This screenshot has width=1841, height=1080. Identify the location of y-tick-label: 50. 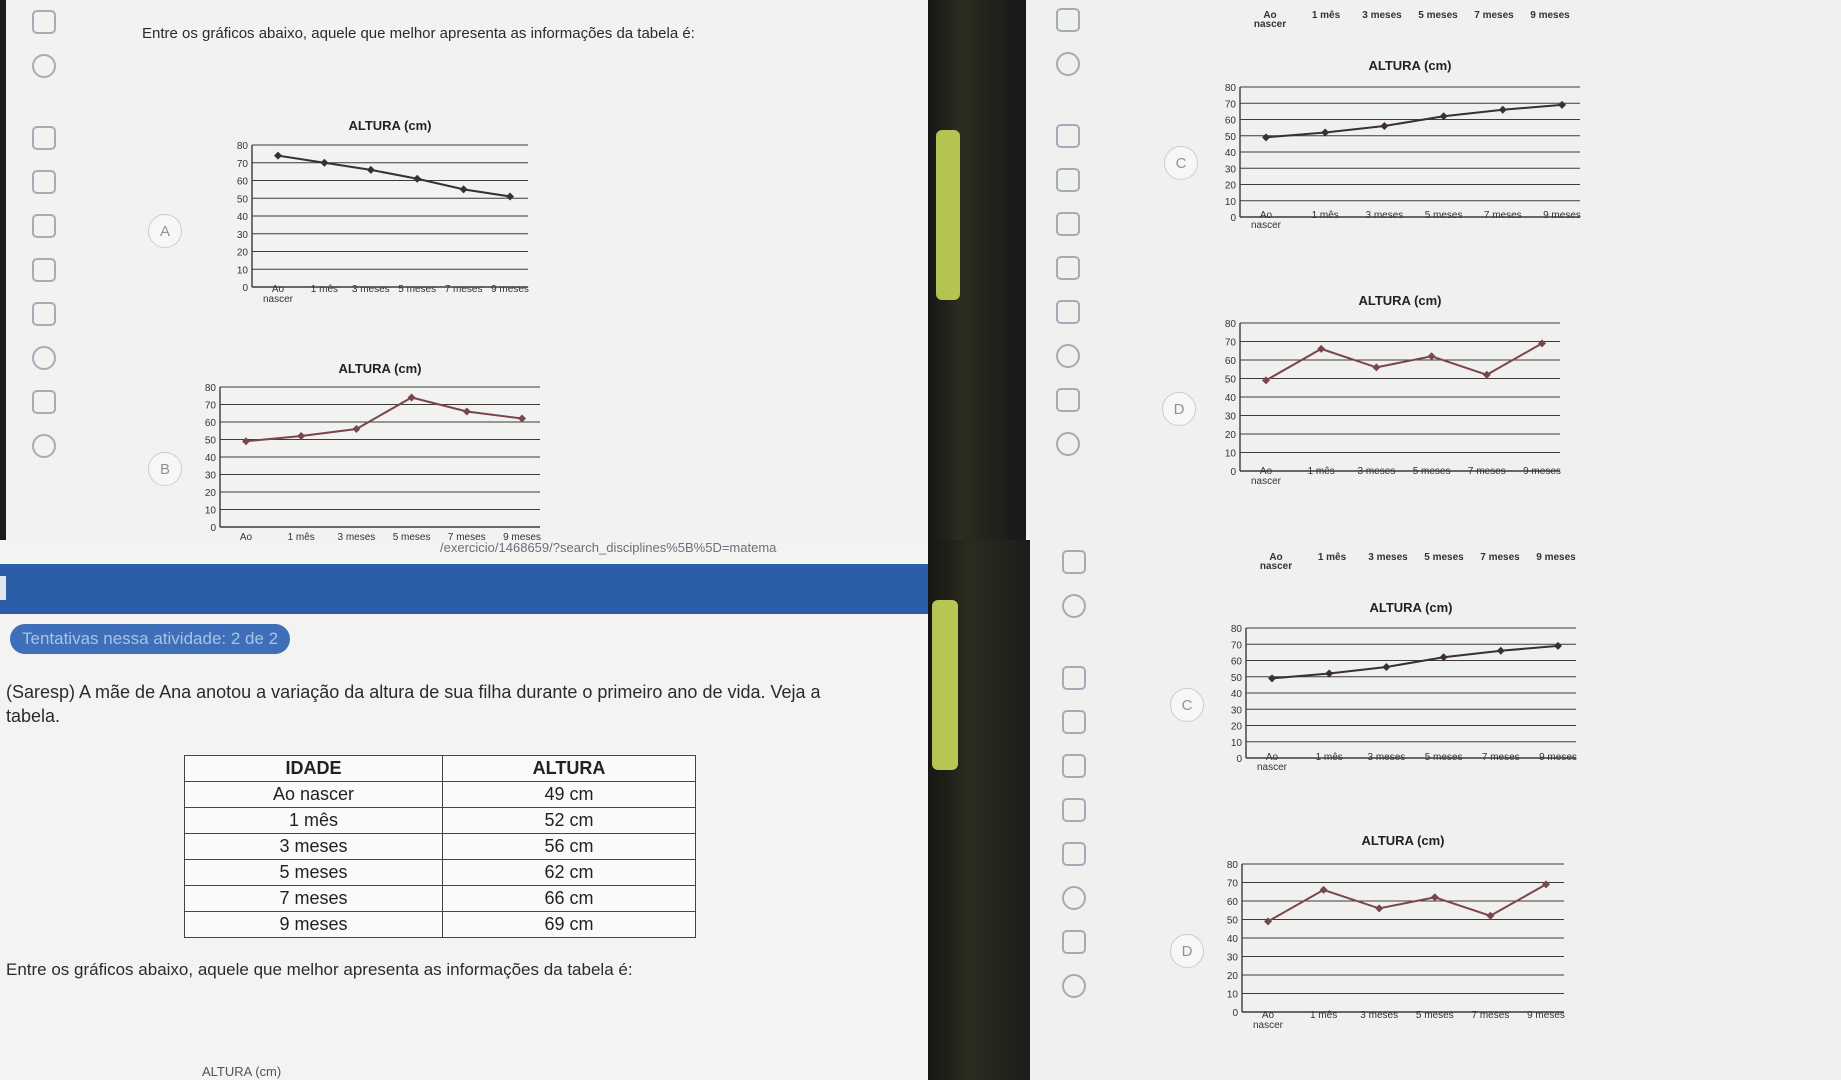
(1237, 678).